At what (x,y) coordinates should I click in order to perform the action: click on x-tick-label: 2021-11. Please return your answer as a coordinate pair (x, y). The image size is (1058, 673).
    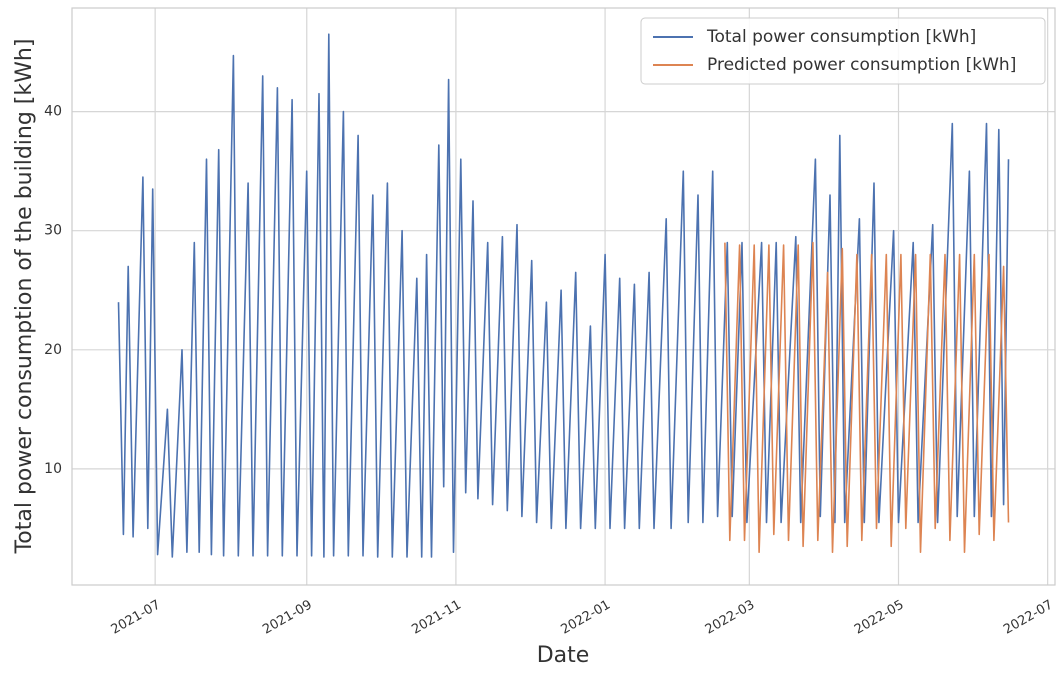
    Looking at the image, I should click on (436, 617).